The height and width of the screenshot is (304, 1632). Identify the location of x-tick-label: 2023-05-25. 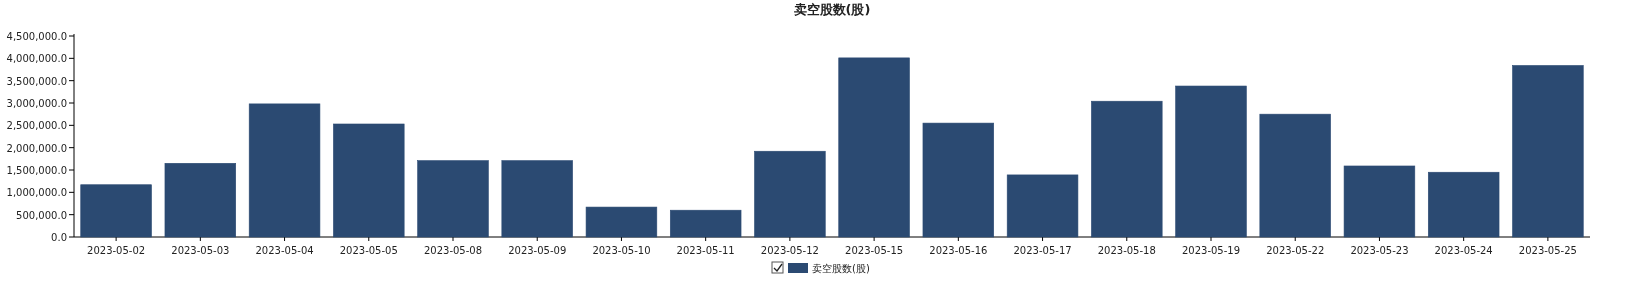
(1547, 250).